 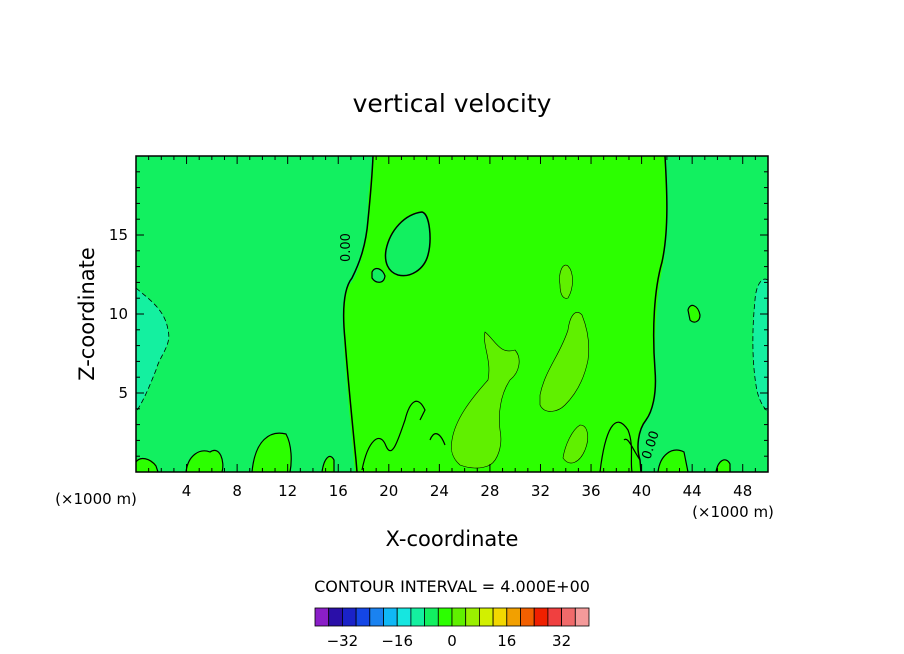 What do you see at coordinates (346, 247) in the screenshot?
I see `contour-label: 0.00` at bounding box center [346, 247].